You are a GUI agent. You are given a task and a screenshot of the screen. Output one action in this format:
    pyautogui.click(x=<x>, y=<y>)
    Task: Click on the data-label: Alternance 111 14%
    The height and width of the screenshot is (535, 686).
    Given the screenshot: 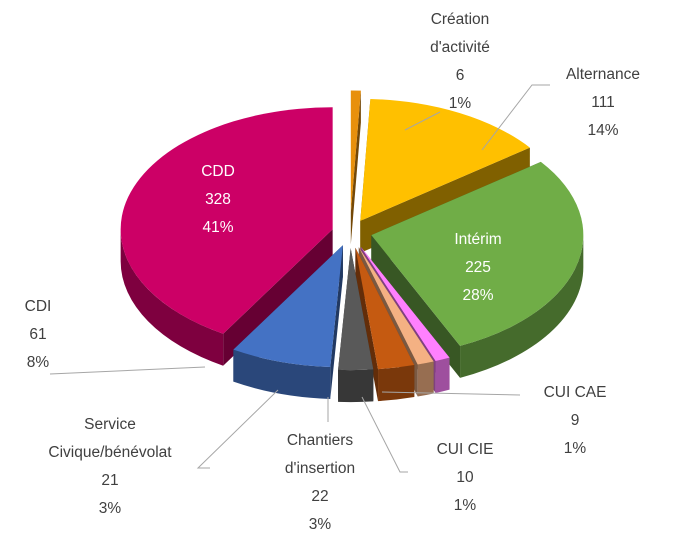 What is the action you would take?
    pyautogui.click(x=603, y=103)
    